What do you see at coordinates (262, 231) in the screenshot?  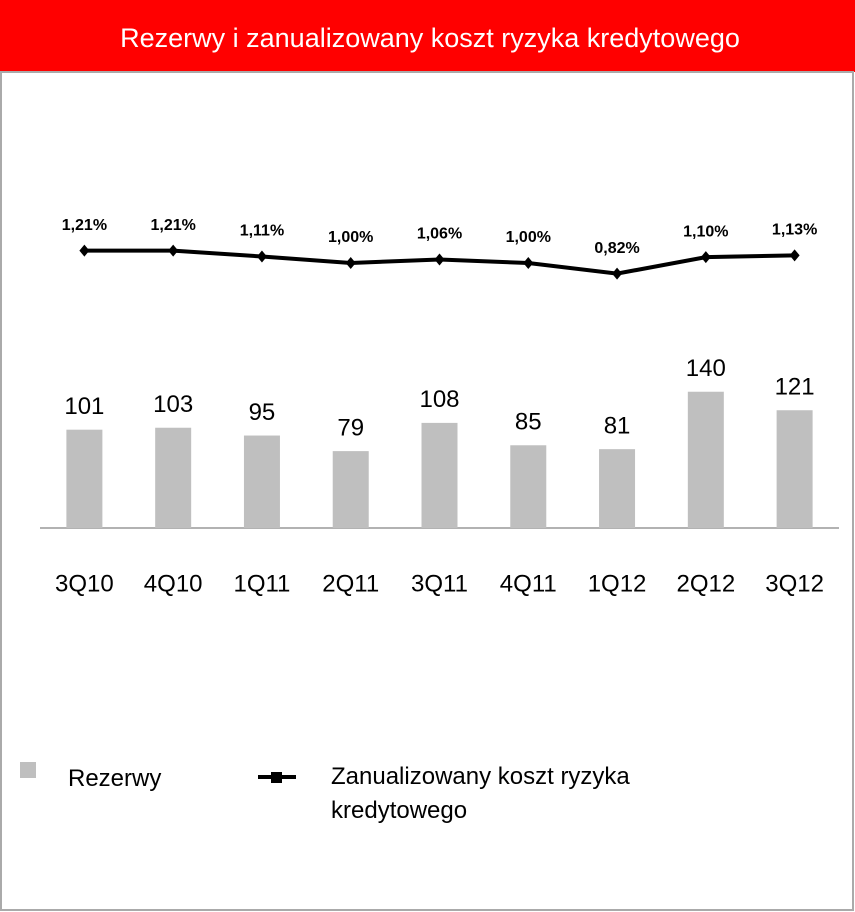 I see `data-label: 1,11%` at bounding box center [262, 231].